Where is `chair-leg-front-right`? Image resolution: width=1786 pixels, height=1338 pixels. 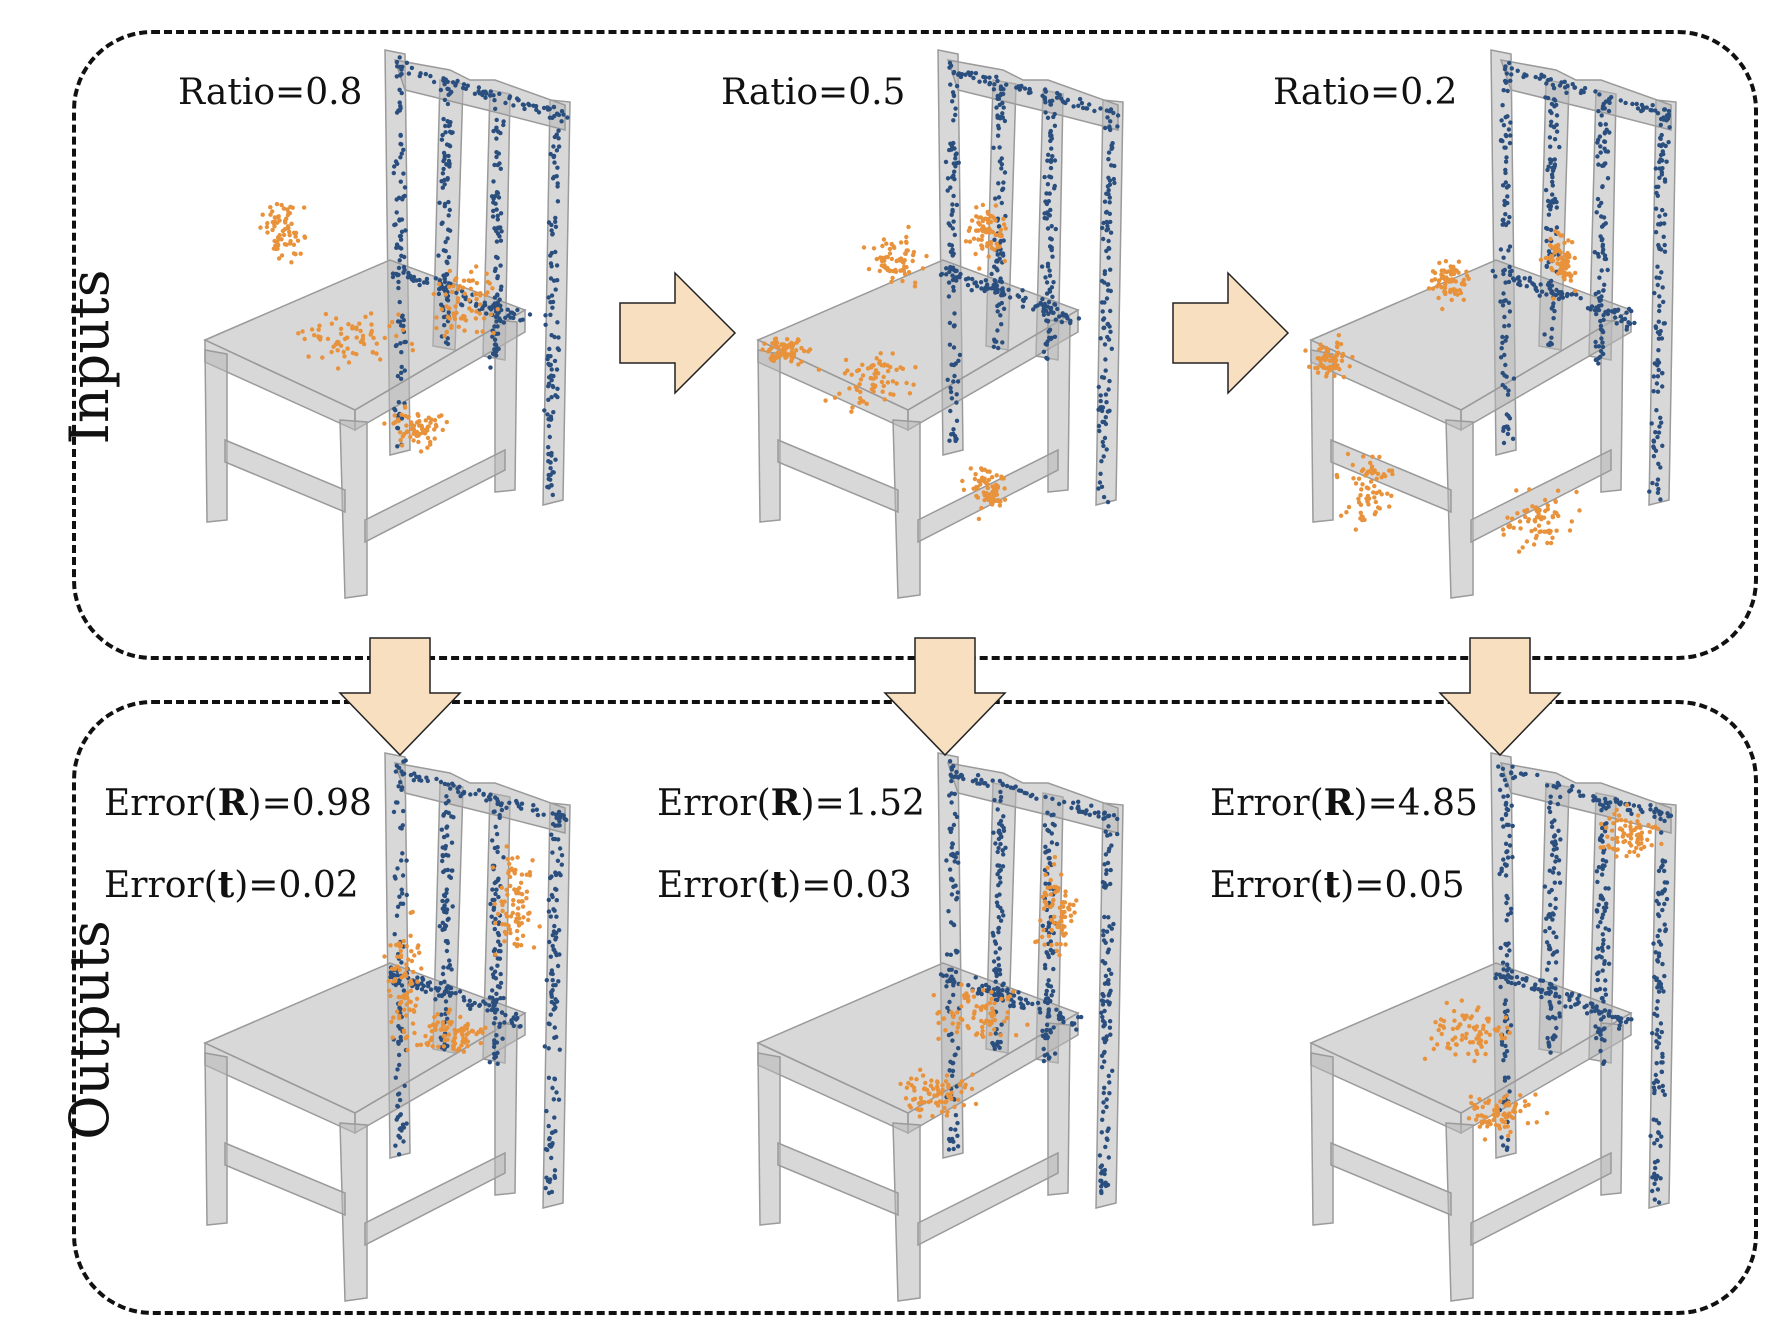
chair-leg-front-right is located at coordinates (1459, 509).